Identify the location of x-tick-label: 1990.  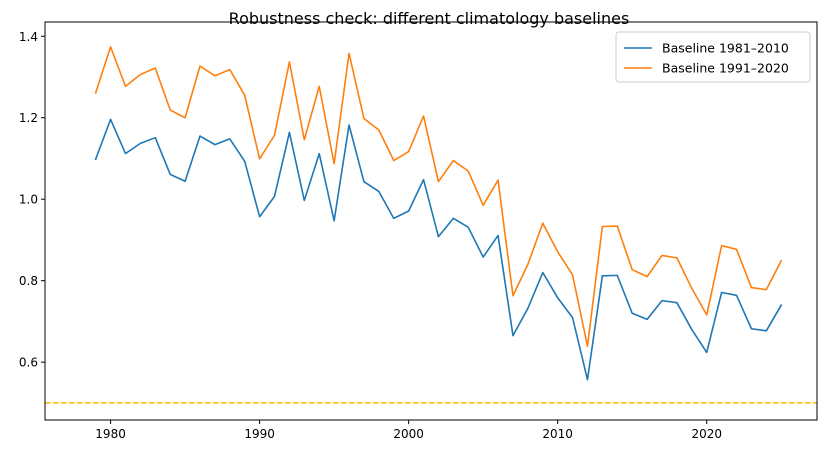
(259, 434).